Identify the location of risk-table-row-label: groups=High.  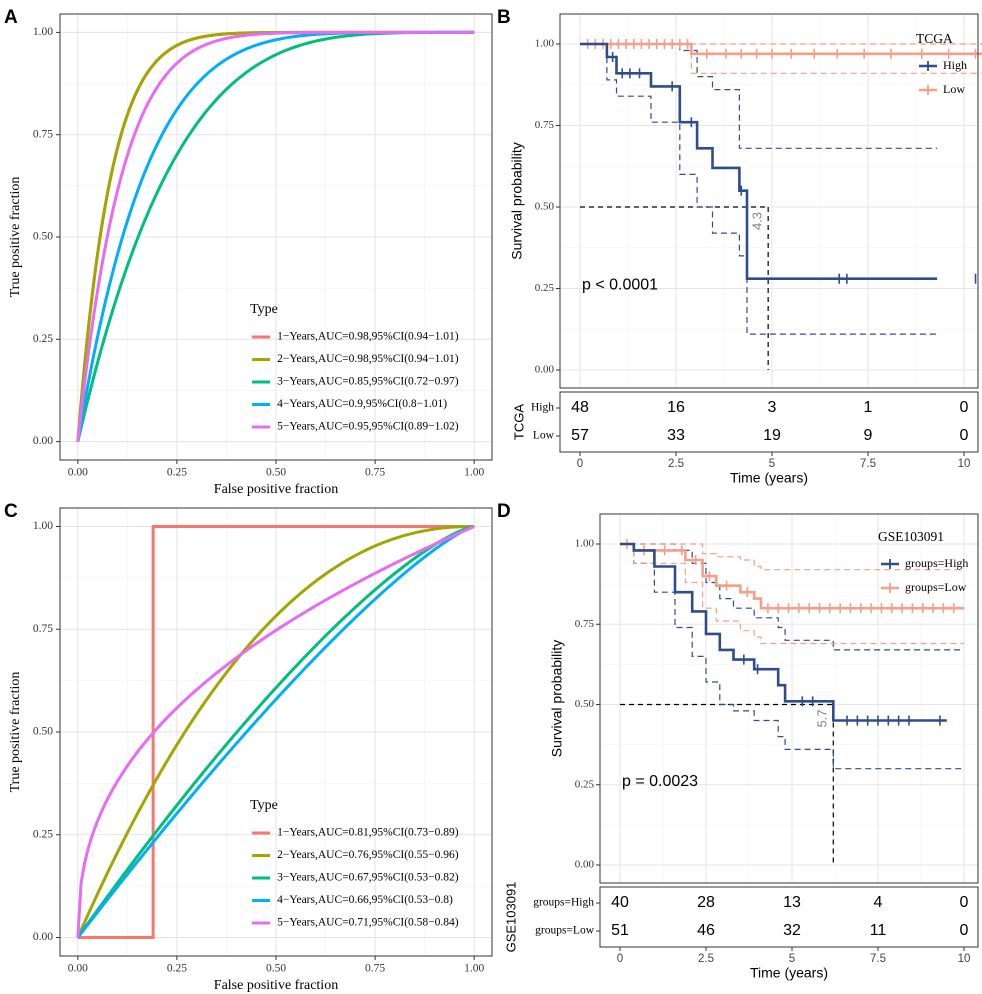
(563, 903).